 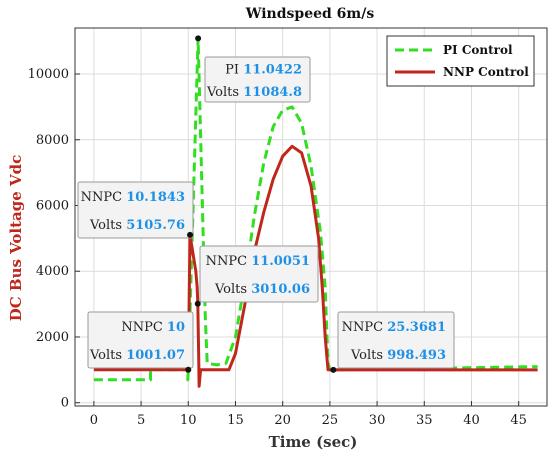 What do you see at coordinates (424, 420) in the screenshot?
I see `x-tick-label: 35` at bounding box center [424, 420].